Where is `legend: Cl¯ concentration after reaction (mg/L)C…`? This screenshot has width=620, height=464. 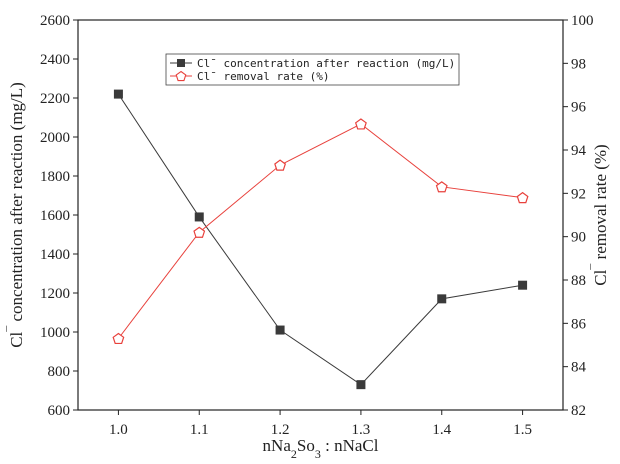 legend: Cl¯ concentration after reaction (mg/L)C… is located at coordinates (312, 69).